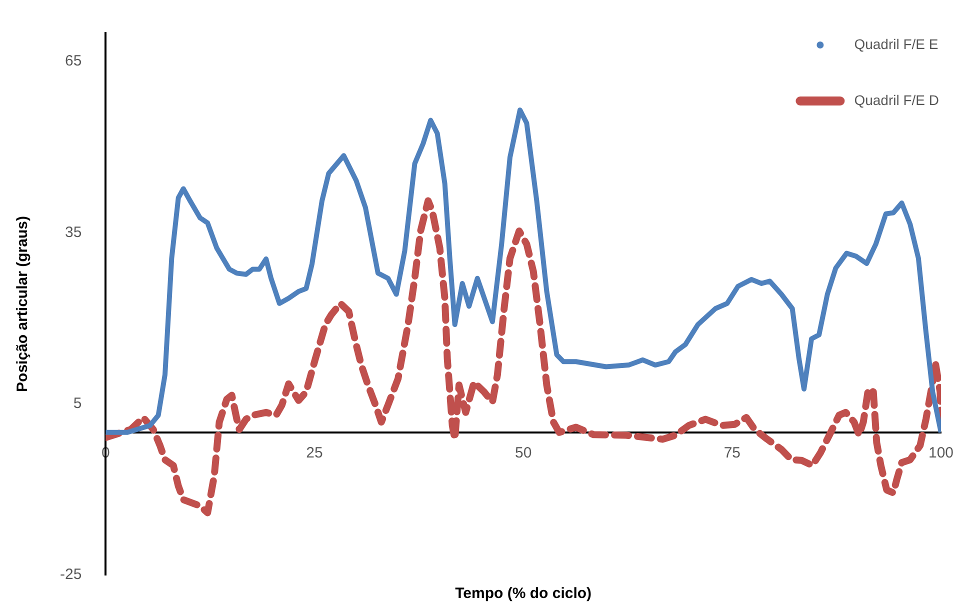 This screenshot has width=971, height=608. What do you see at coordinates (732, 453) in the screenshot?
I see `x-tick-label: 75` at bounding box center [732, 453].